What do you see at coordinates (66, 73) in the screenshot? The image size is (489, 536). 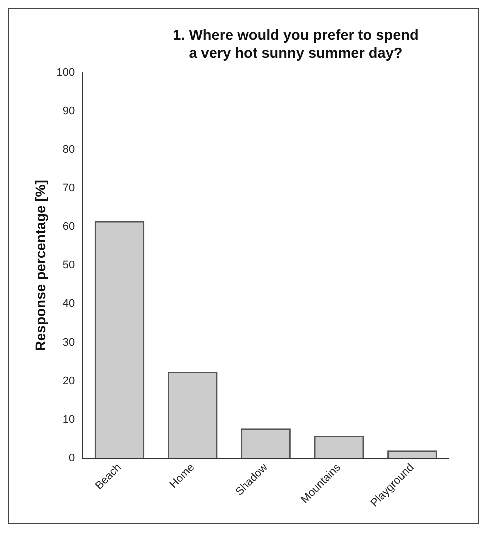 I see `y-tick-label: 100` at bounding box center [66, 73].